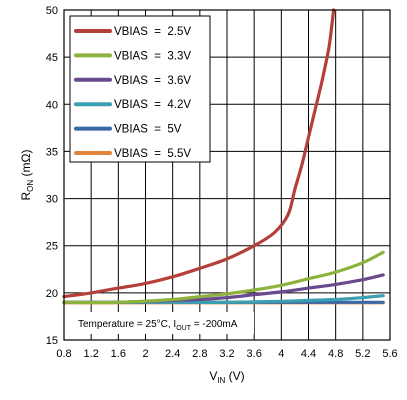 The width and height of the screenshot is (407, 400). I want to click on x-tick-label: 2, so click(145, 354).